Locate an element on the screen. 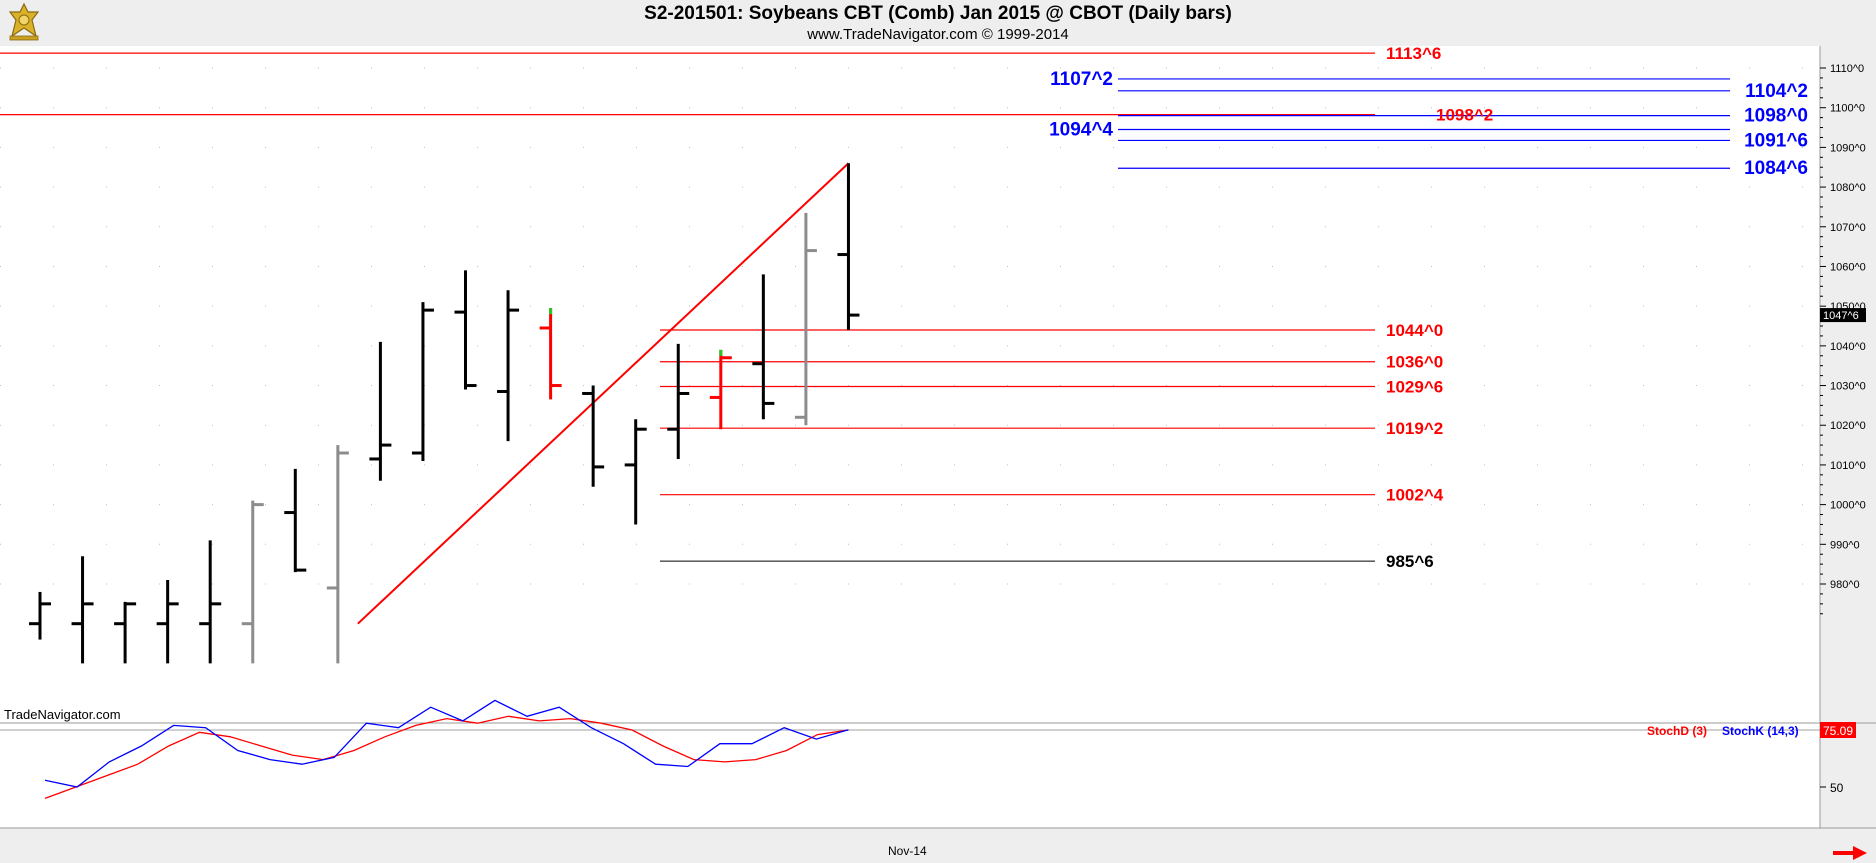 The height and width of the screenshot is (863, 1876). last-price-box is located at coordinates (1843, 315).